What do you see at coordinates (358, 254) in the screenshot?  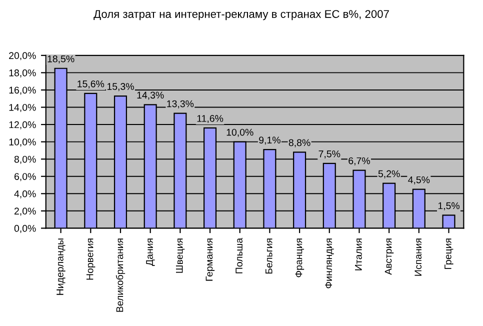 I see `x-tick-label: Италия` at bounding box center [358, 254].